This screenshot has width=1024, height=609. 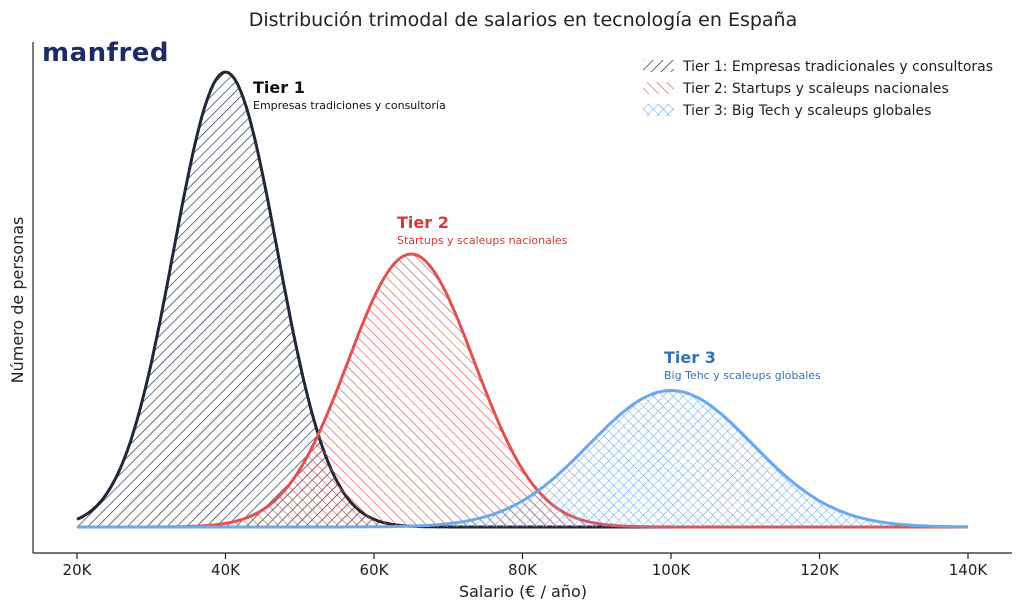 I want to click on annotation-subtitle-3: Big Tehc y scaleups globales, so click(x=742, y=375).